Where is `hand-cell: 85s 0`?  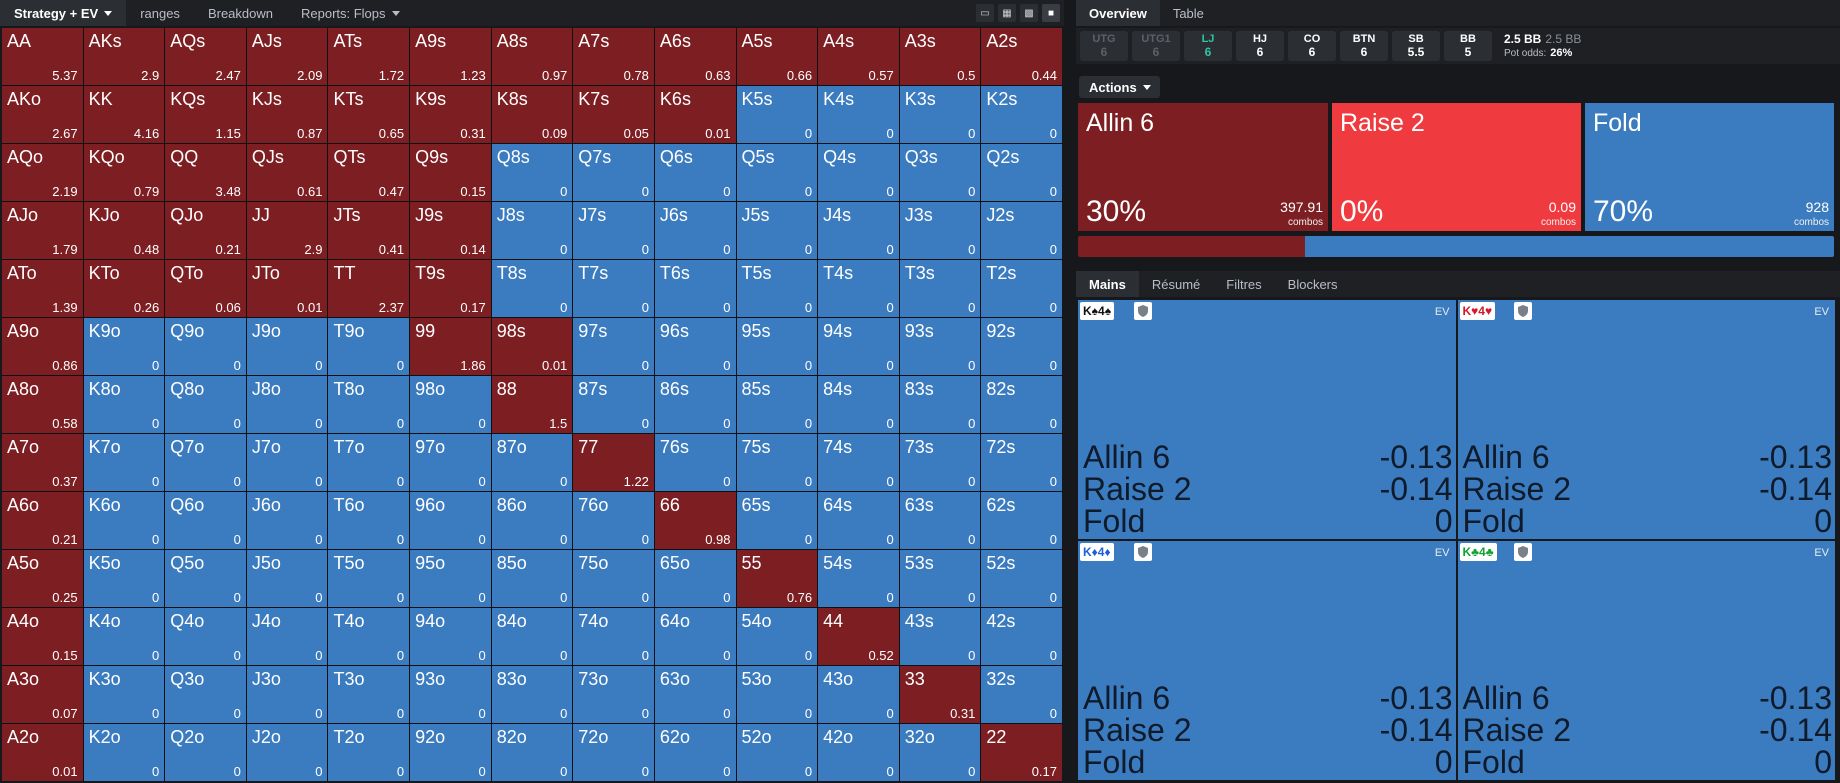 hand-cell: 85s 0 is located at coordinates (777, 404).